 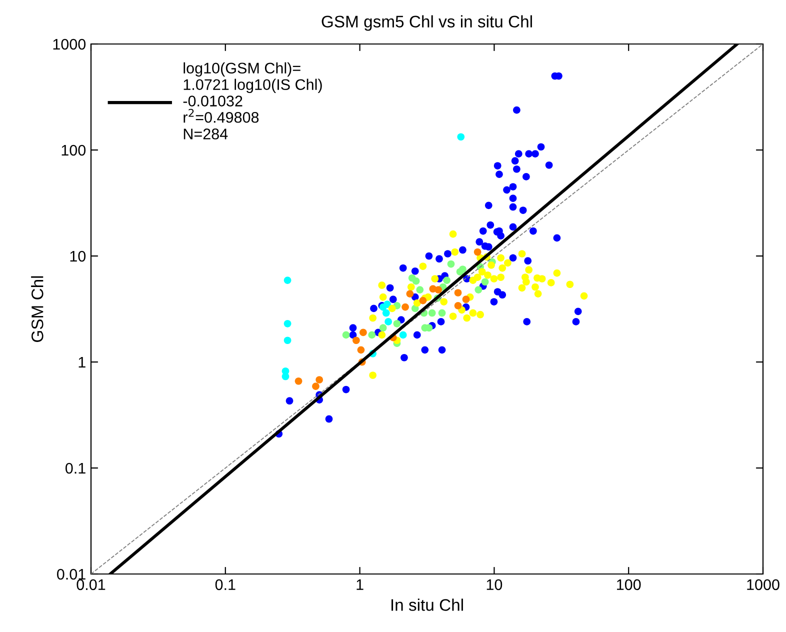 I want to click on x-tick-label: 100, so click(x=629, y=584).